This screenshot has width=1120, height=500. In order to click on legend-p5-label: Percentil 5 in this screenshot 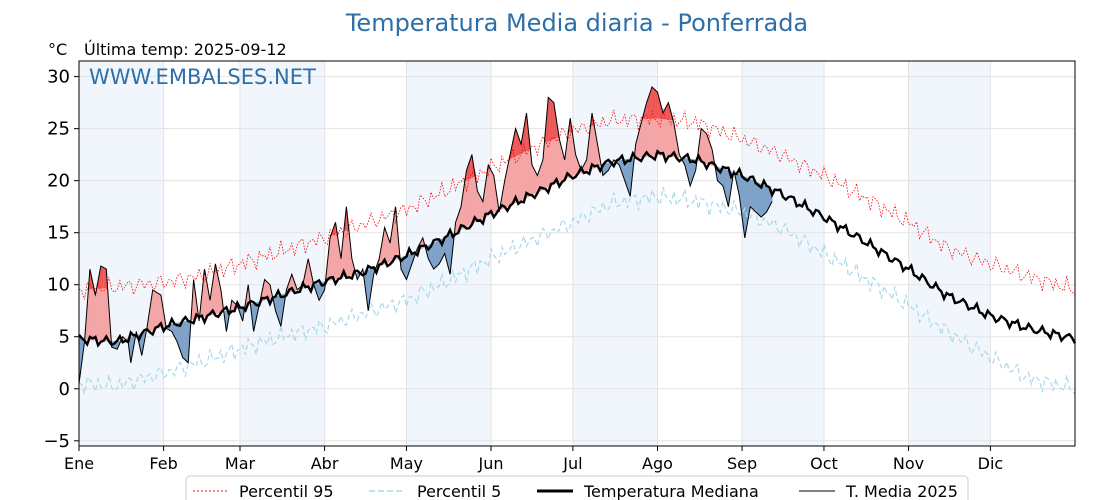, I will do `click(459, 491)`.